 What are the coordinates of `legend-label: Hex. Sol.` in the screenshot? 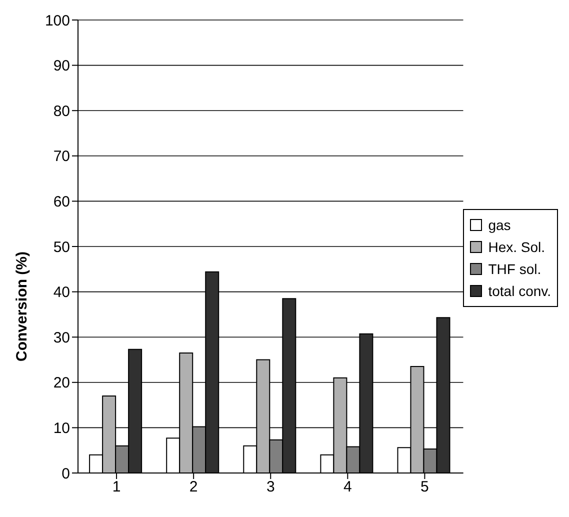 It's located at (517, 247).